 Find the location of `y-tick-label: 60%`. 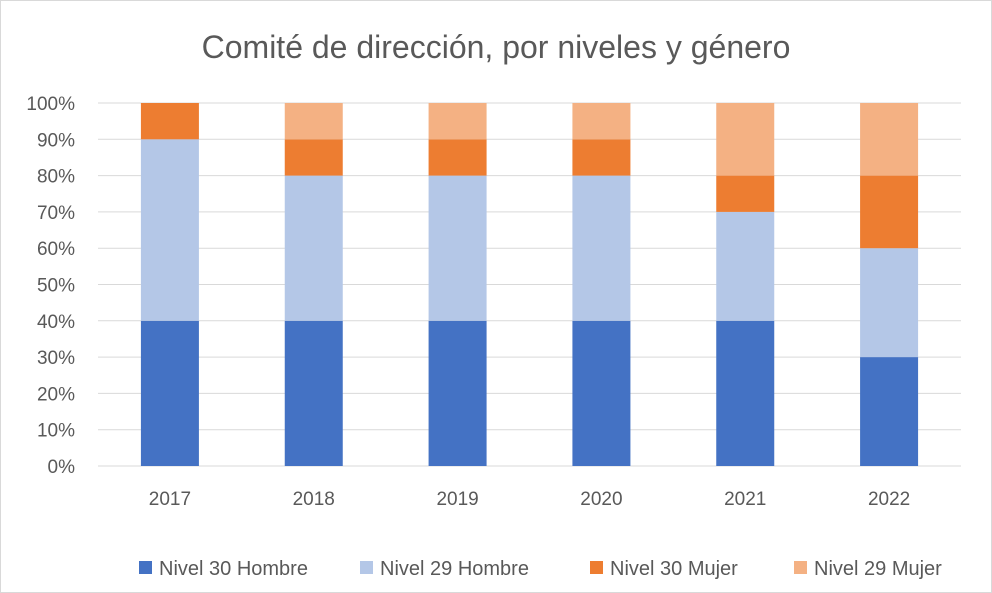

y-tick-label: 60% is located at coordinates (56, 249).